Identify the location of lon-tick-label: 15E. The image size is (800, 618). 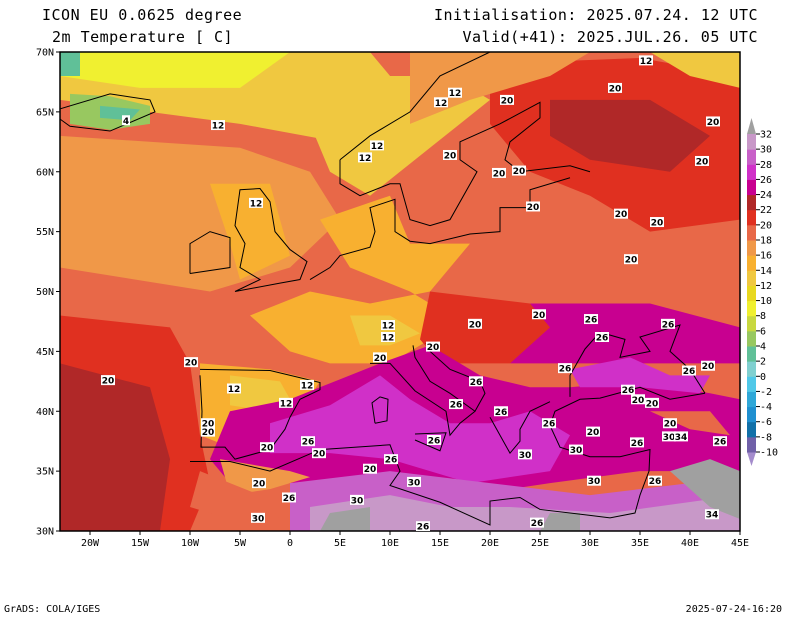
(440, 543).